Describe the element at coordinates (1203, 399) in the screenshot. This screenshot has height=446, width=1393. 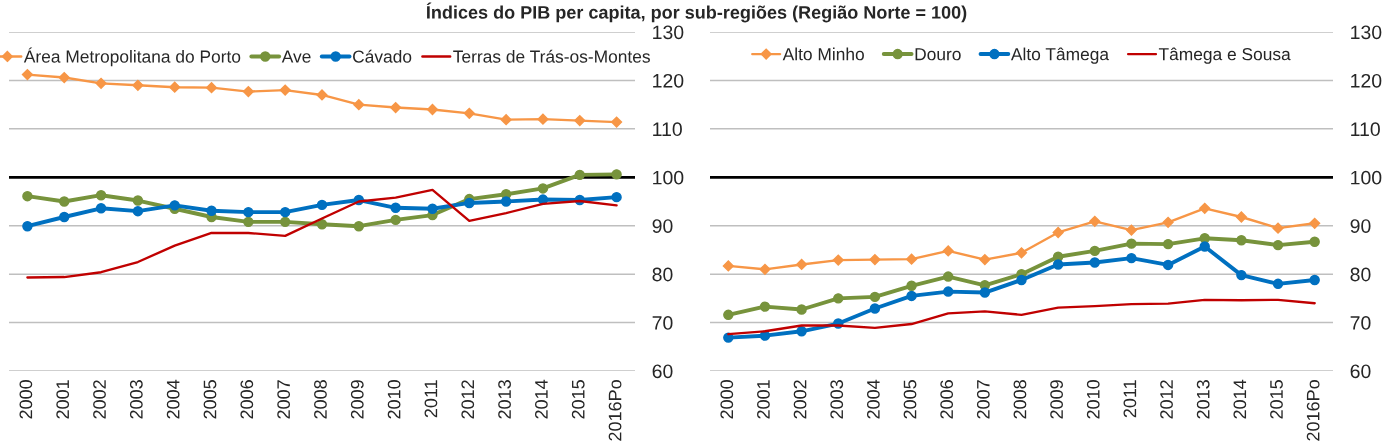
I see `x-tick-label: 2013` at that location.